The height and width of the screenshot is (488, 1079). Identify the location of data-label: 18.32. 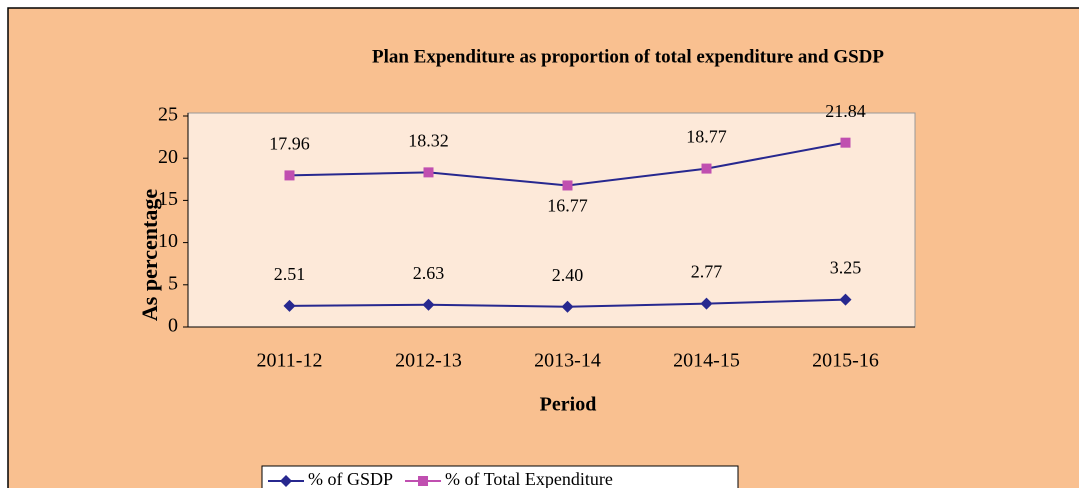
(428, 141).